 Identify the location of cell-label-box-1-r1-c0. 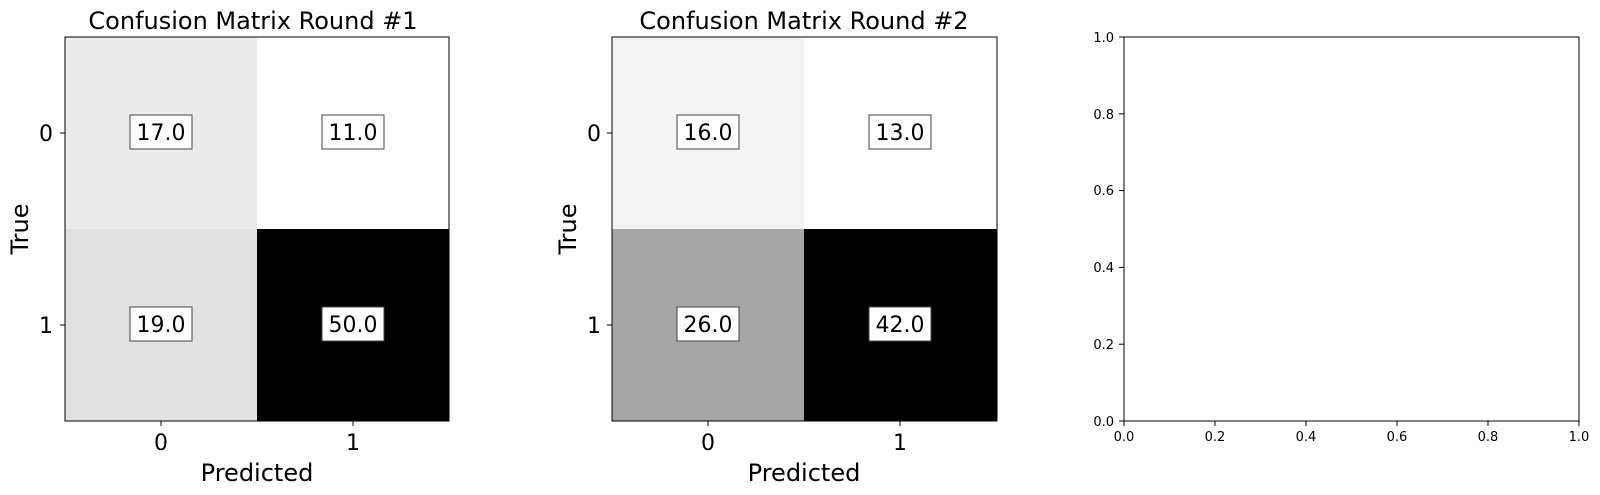
(161, 324).